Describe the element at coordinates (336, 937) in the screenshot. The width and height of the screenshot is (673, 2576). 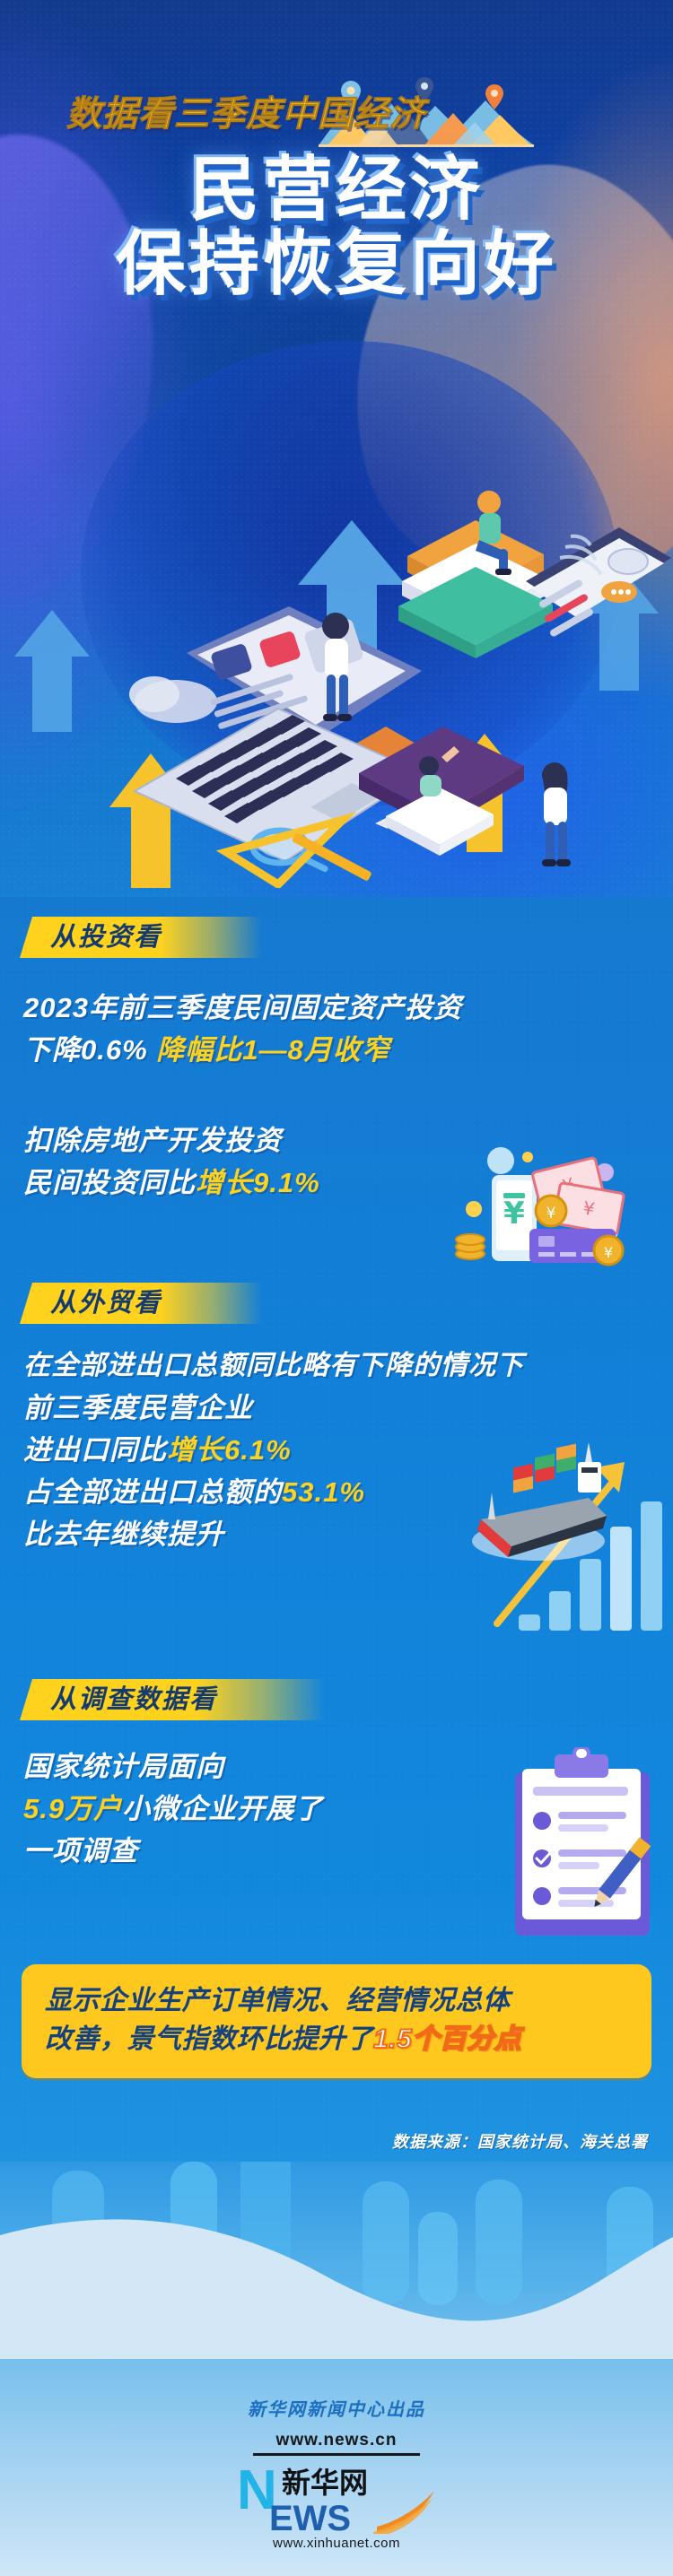
I see `section-investment: 从投资看` at that location.